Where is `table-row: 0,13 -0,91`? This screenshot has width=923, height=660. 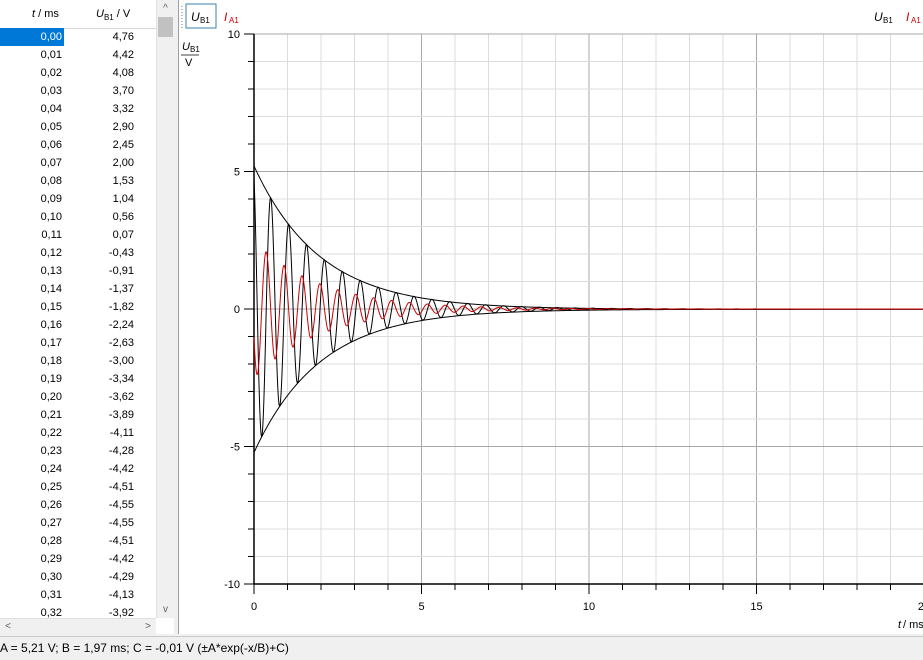
table-row: 0,13 -0,91 is located at coordinates (78, 271).